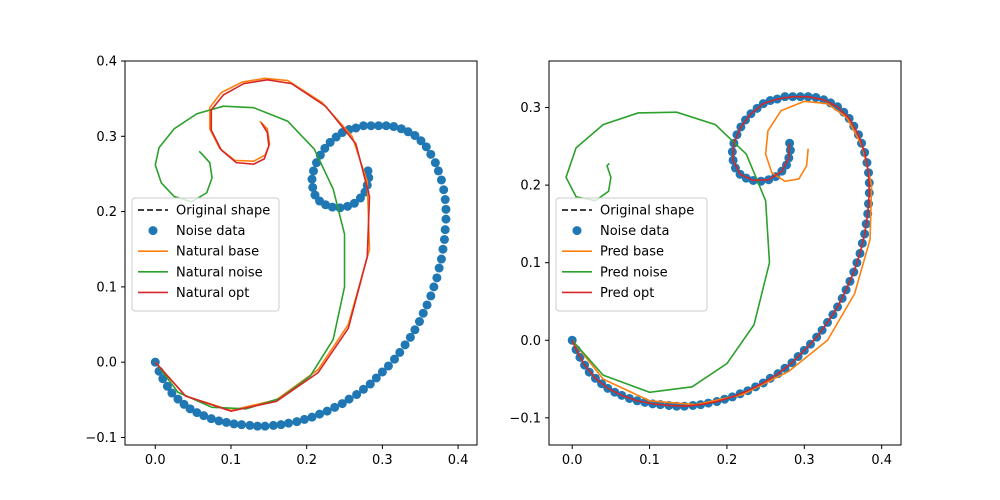 This screenshot has height=500, width=1000. What do you see at coordinates (217, 252) in the screenshot?
I see `legend-label: Natural base` at bounding box center [217, 252].